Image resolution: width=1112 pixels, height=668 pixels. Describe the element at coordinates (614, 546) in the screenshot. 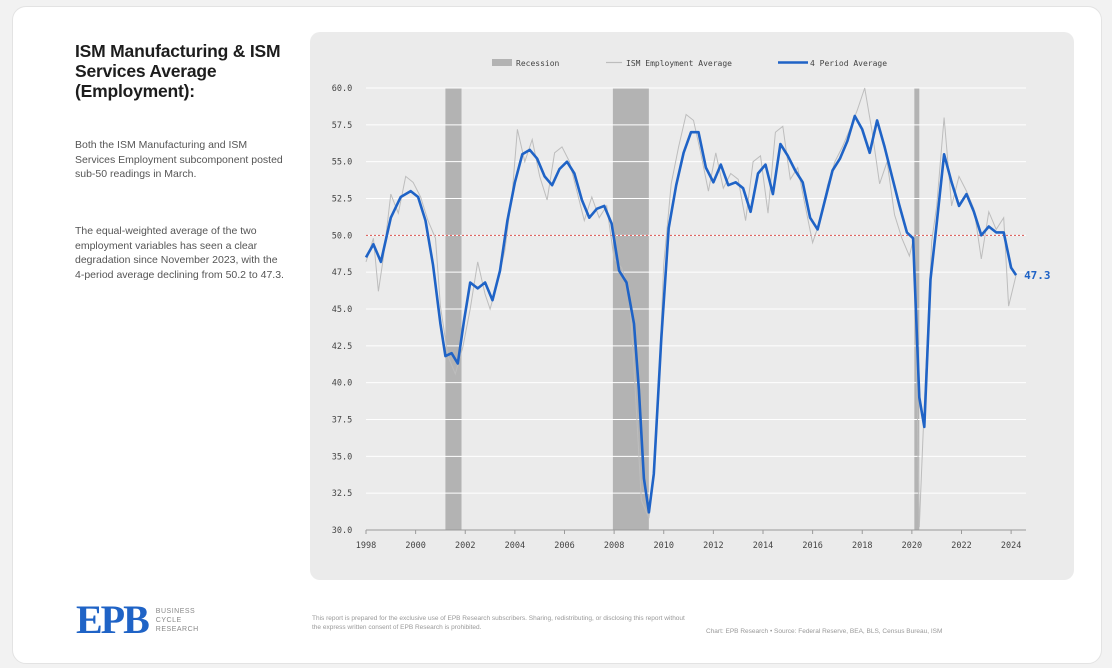

I see `x-tick-label: 2008` at that location.